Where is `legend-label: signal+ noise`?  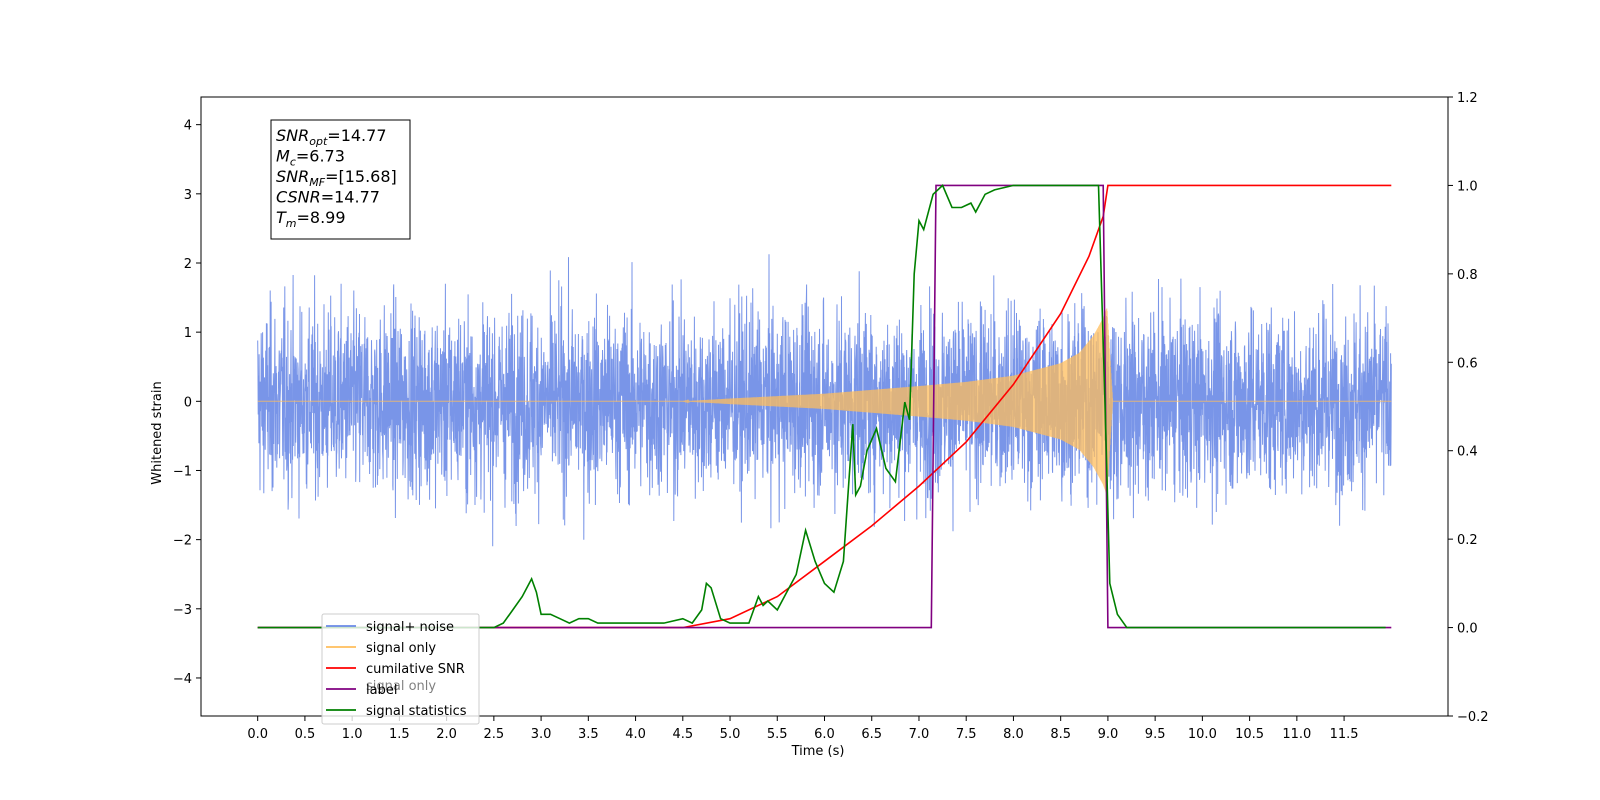 legend-label: signal+ noise is located at coordinates (410, 627).